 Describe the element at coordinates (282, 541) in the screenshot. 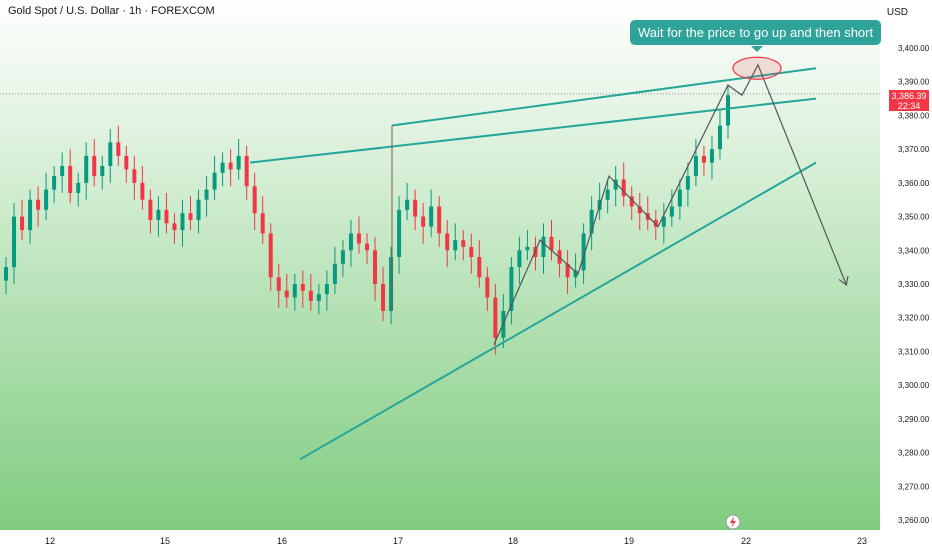

I see `x-tick-label: 16` at that location.